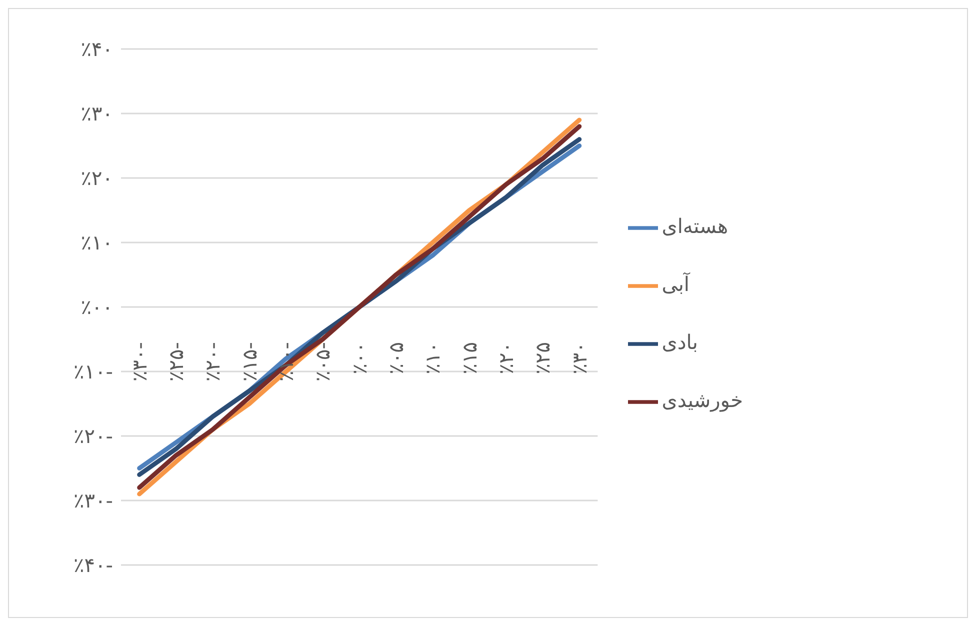  What do you see at coordinates (542, 358) in the screenshot?
I see `x-tick-label: ٪۲۵` at bounding box center [542, 358].